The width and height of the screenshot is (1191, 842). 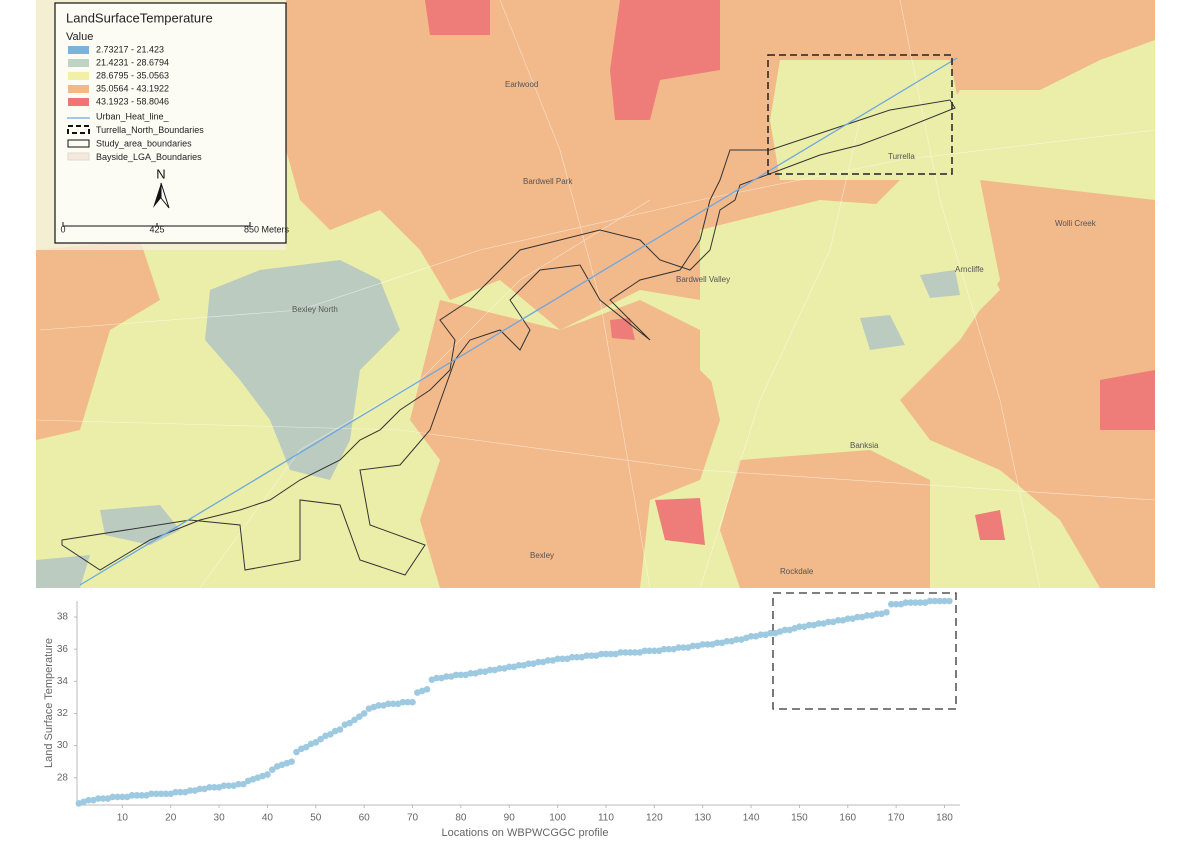 I want to click on legend-label: 28.6795 - 35.0563, so click(x=132, y=75).